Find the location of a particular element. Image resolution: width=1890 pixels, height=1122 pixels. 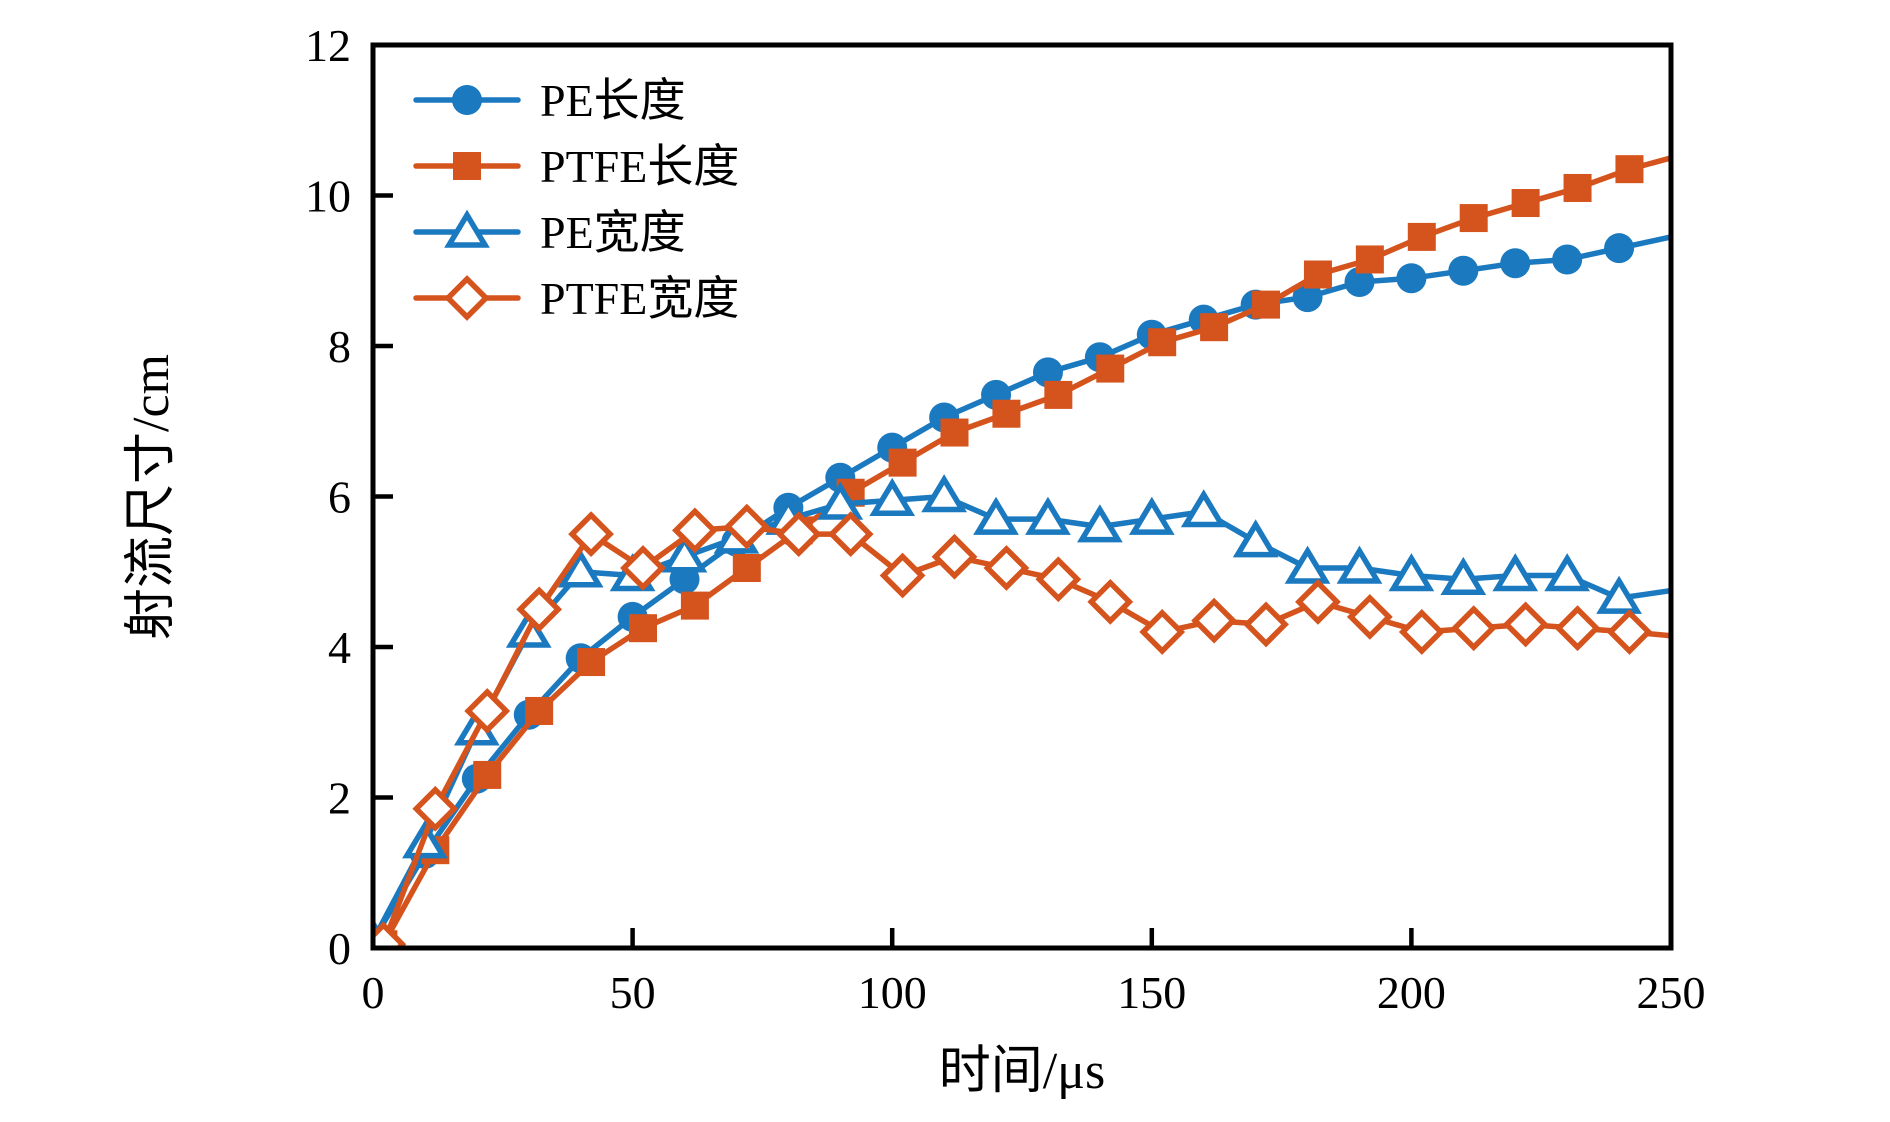

legend-label-pe-length: PE长度 is located at coordinates (613, 100).